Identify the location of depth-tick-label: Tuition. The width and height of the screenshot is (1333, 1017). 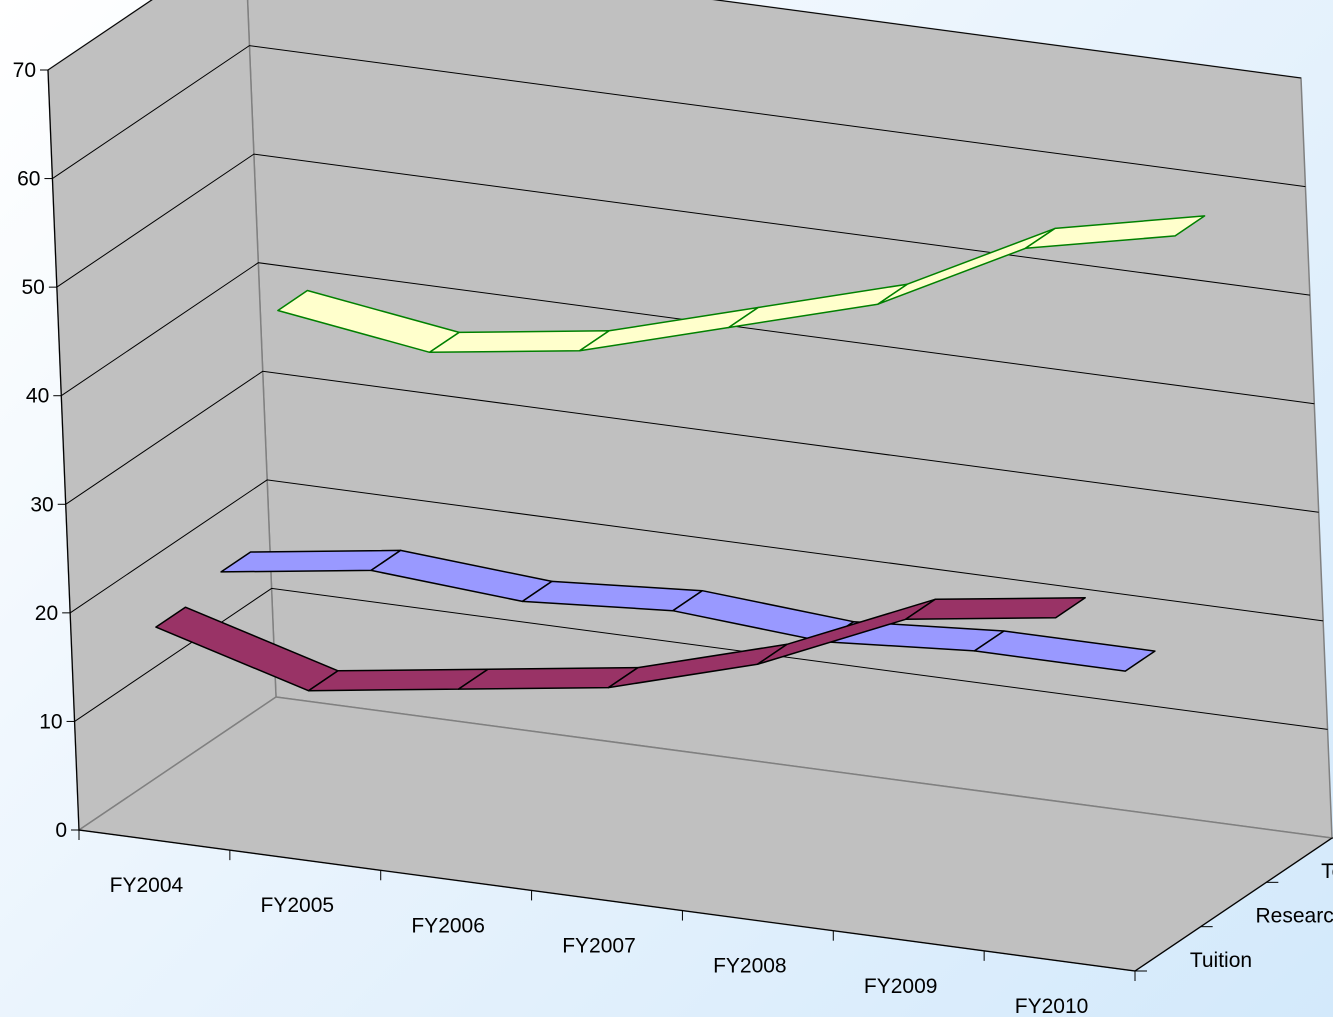
(1221, 960).